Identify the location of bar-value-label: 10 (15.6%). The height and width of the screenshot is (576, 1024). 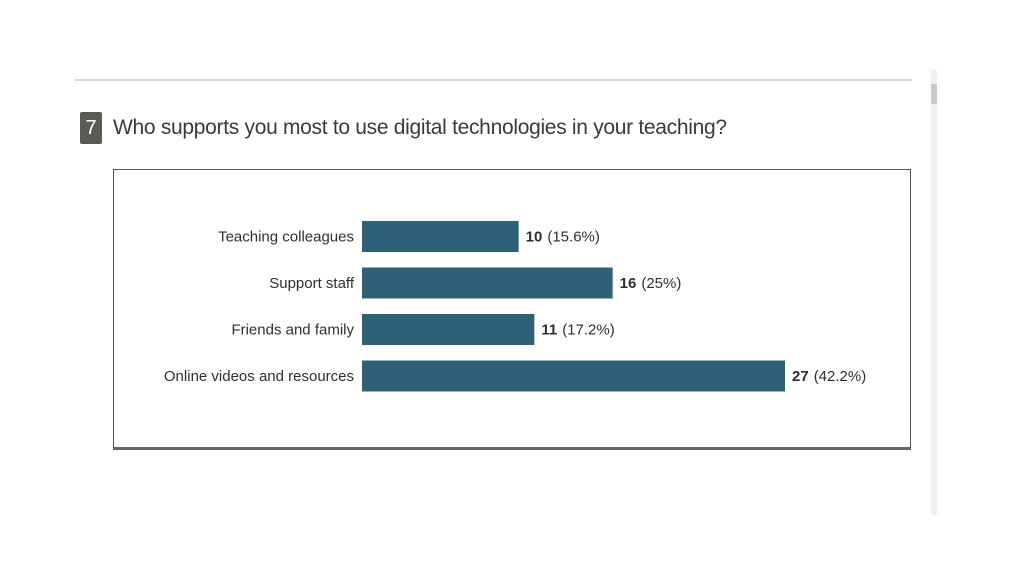
(563, 237).